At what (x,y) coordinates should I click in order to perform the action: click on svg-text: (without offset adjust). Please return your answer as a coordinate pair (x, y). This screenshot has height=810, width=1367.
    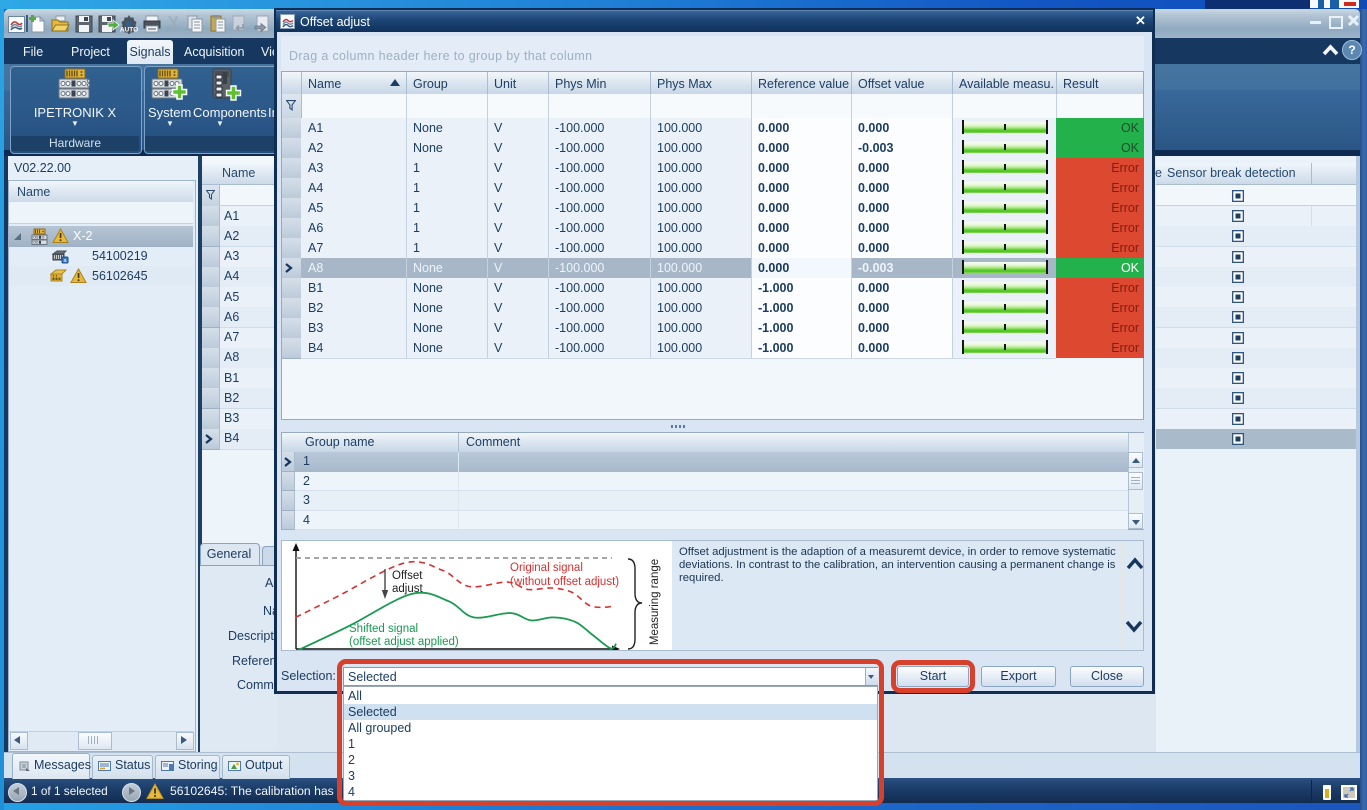
    Looking at the image, I should click on (564, 582).